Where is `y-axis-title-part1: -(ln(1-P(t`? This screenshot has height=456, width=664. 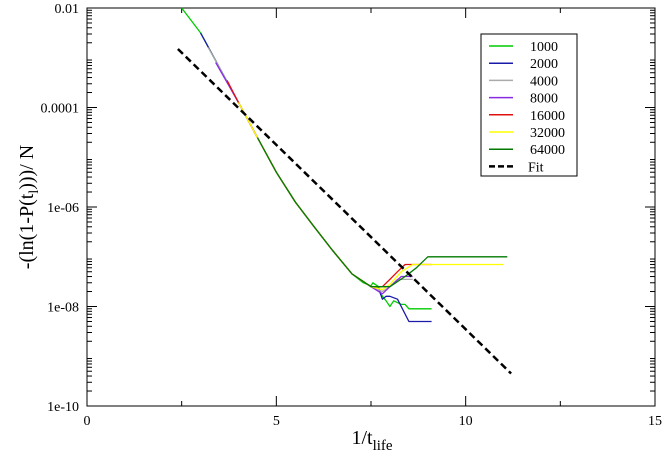
y-axis-title-part1: -(ln(1-P(t is located at coordinates (27, 231).